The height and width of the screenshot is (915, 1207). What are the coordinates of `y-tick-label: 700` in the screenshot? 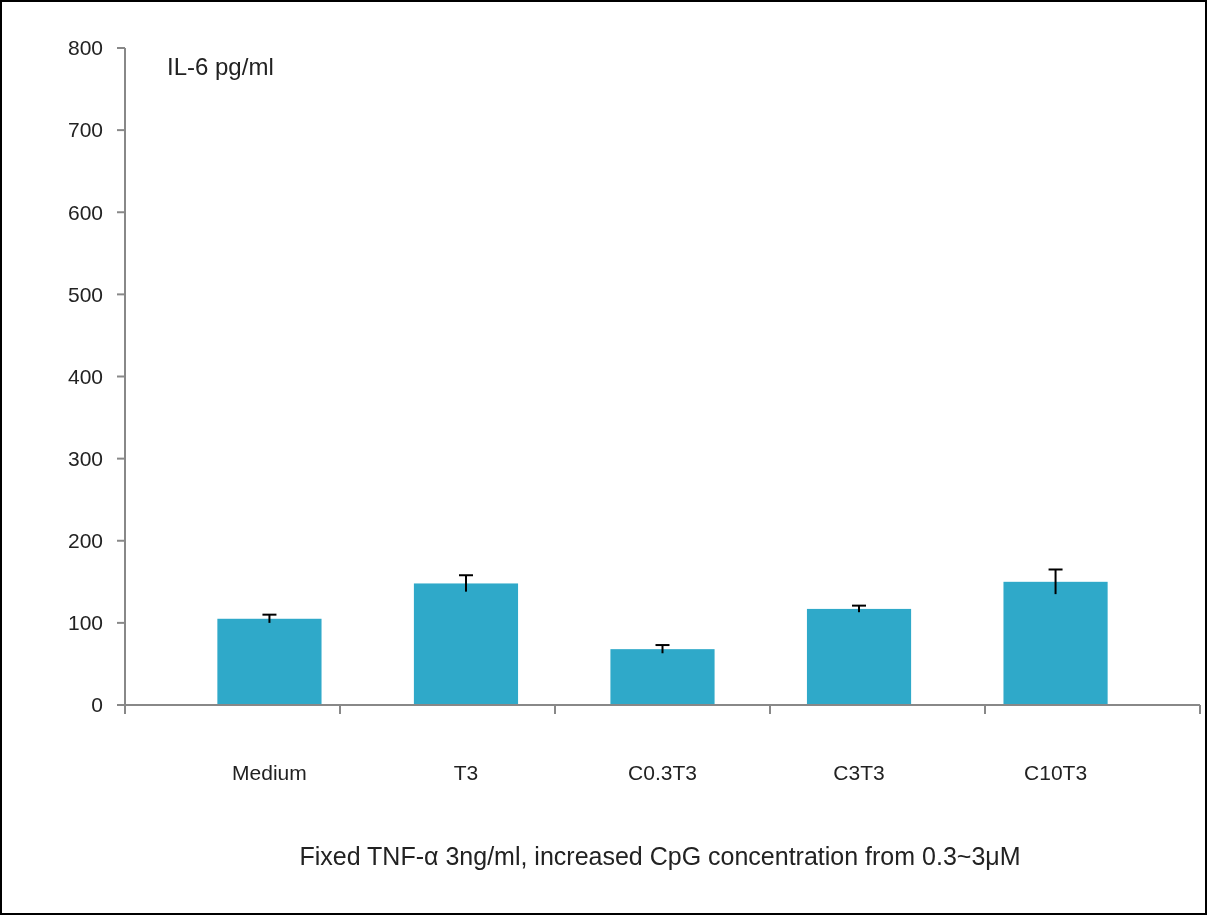 It's located at (85, 130).